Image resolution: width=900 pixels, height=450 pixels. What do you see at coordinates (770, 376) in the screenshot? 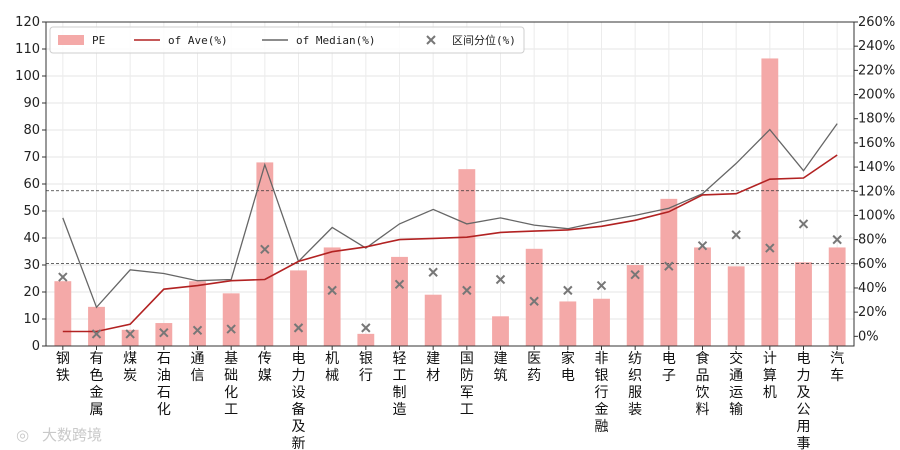
I see `category-label: 计算机` at bounding box center [770, 376].